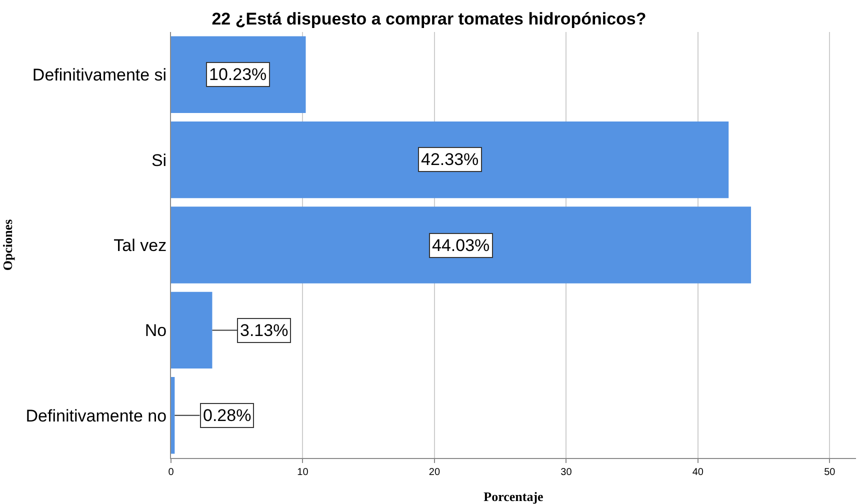  What do you see at coordinates (155, 330) in the screenshot?
I see `y-tick-label: No` at bounding box center [155, 330].